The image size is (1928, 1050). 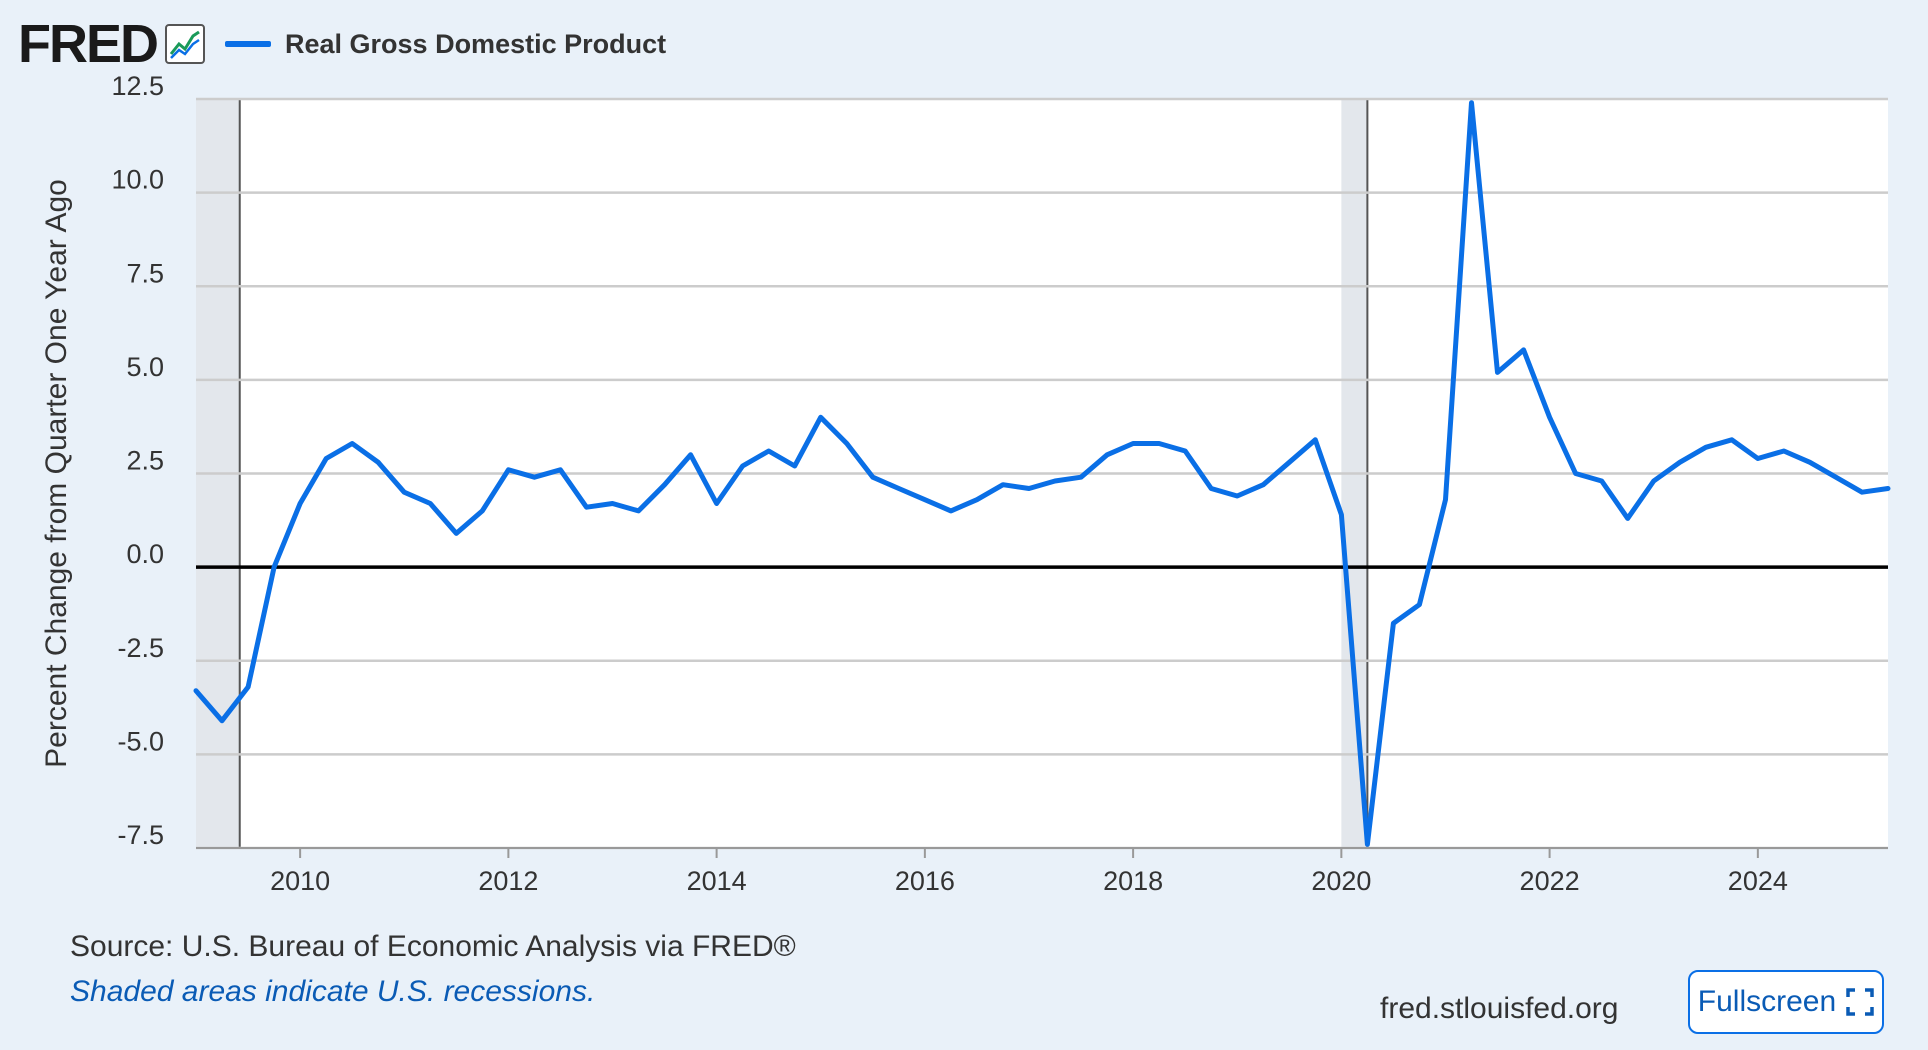 I want to click on site-url: fred.stlouisfed.org, so click(x=1499, y=1008).